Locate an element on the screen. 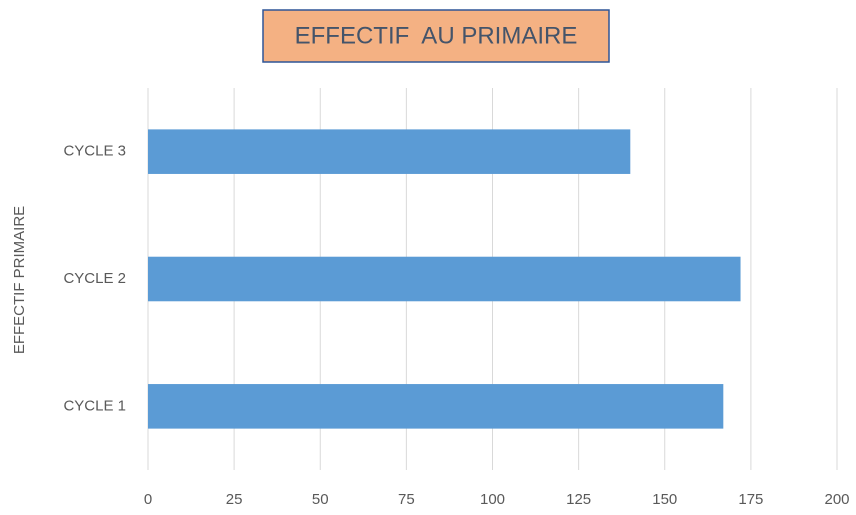  y-axis-label: EFFECTIF PRIMAIRE is located at coordinates (19, 280).